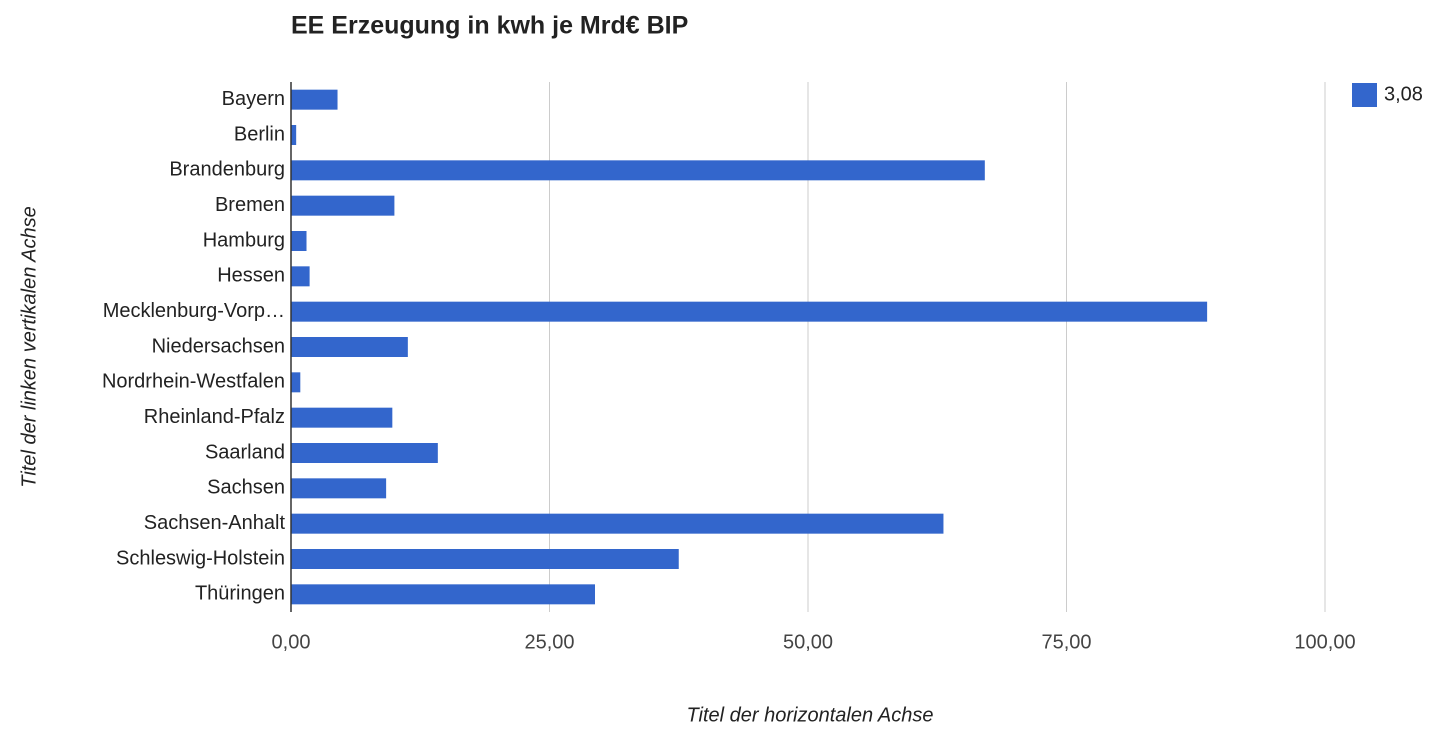  Describe the element at coordinates (250, 205) in the screenshot. I see `y-tick-label: Bremen` at that location.